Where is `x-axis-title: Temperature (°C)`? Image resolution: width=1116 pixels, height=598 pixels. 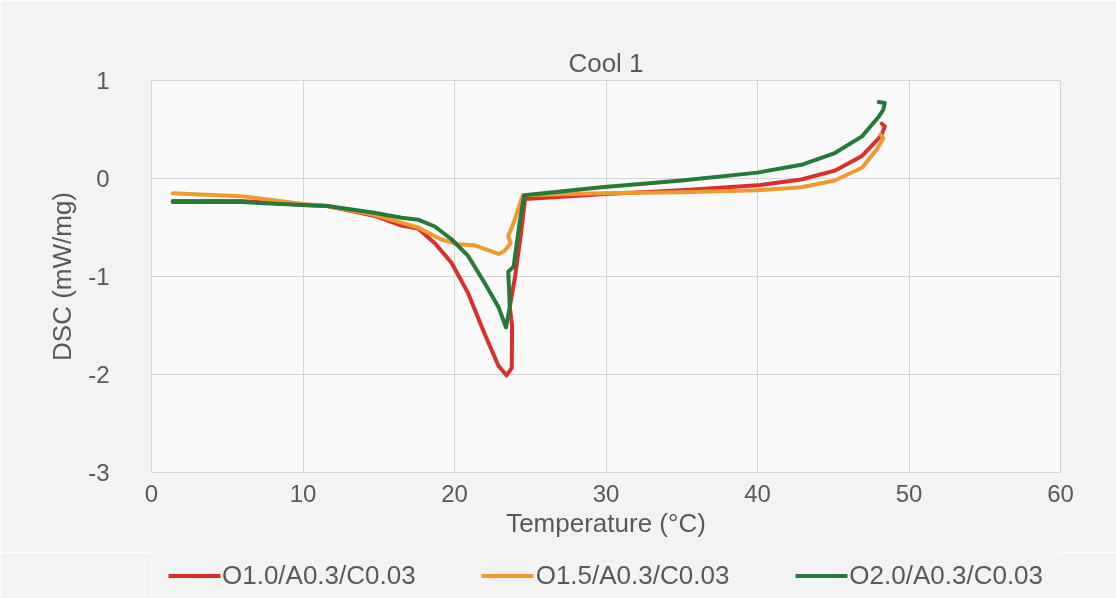
x-axis-title: Temperature (°C) is located at coordinates (606, 522).